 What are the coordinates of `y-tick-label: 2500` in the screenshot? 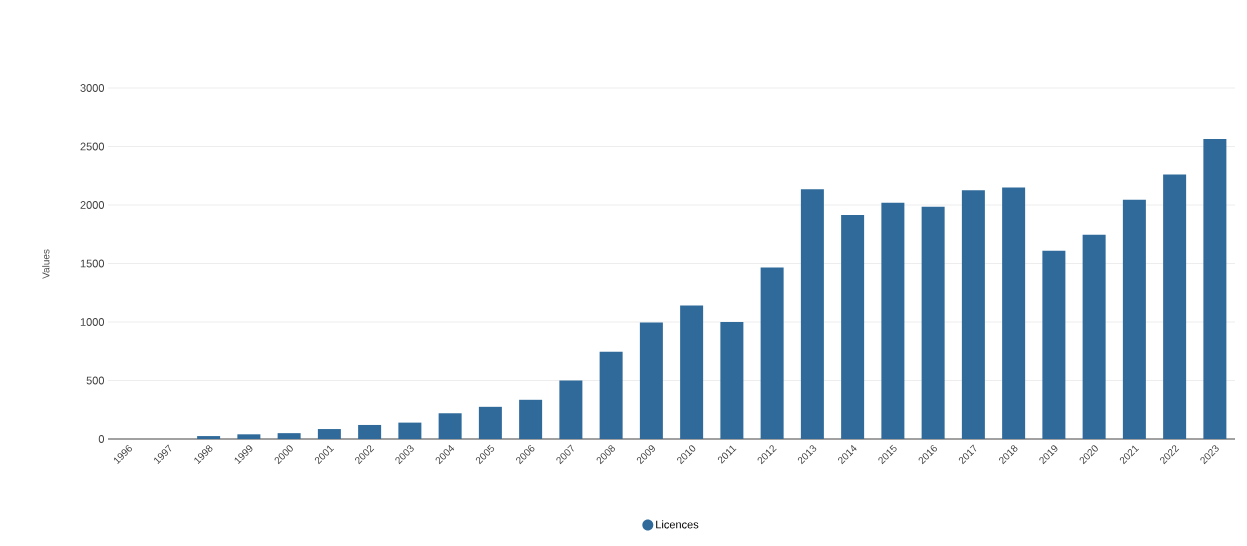 It's located at (92, 146).